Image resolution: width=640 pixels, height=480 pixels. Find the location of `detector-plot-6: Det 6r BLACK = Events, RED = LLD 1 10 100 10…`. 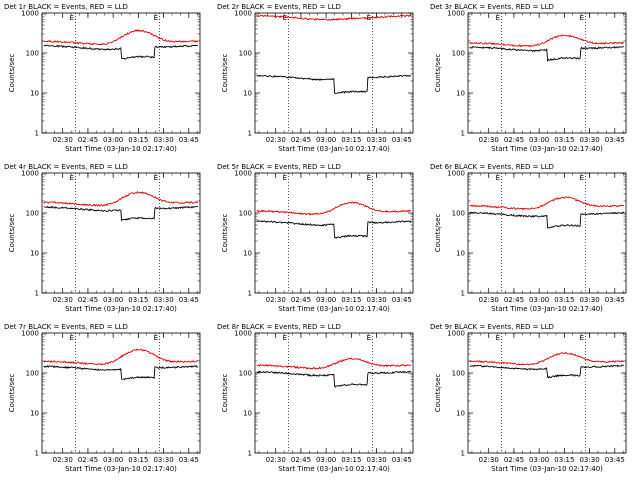

detector-plot-6: Det 6r BLACK = Events, RED = LLD 1 10 100 10… is located at coordinates (528, 238).